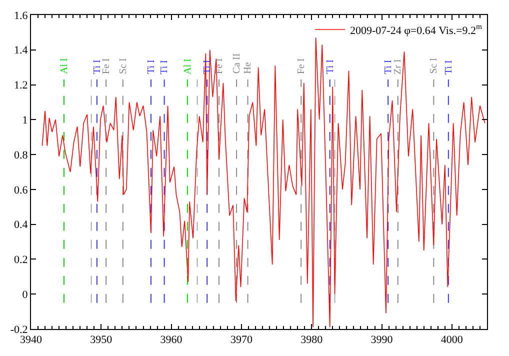  Describe the element at coordinates (21, 16) in the screenshot. I see `y-tick-label: 1.6` at that location.